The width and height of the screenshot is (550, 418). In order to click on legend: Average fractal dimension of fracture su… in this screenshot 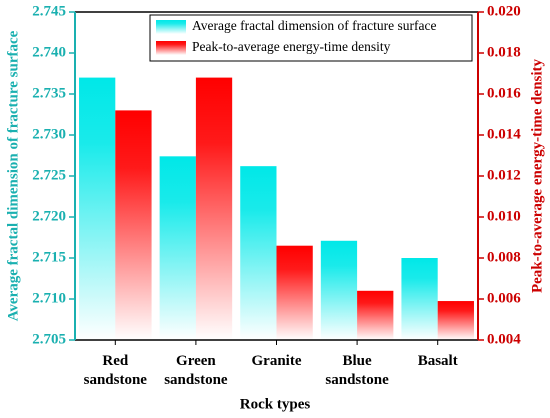, I will do `click(311, 38)`.